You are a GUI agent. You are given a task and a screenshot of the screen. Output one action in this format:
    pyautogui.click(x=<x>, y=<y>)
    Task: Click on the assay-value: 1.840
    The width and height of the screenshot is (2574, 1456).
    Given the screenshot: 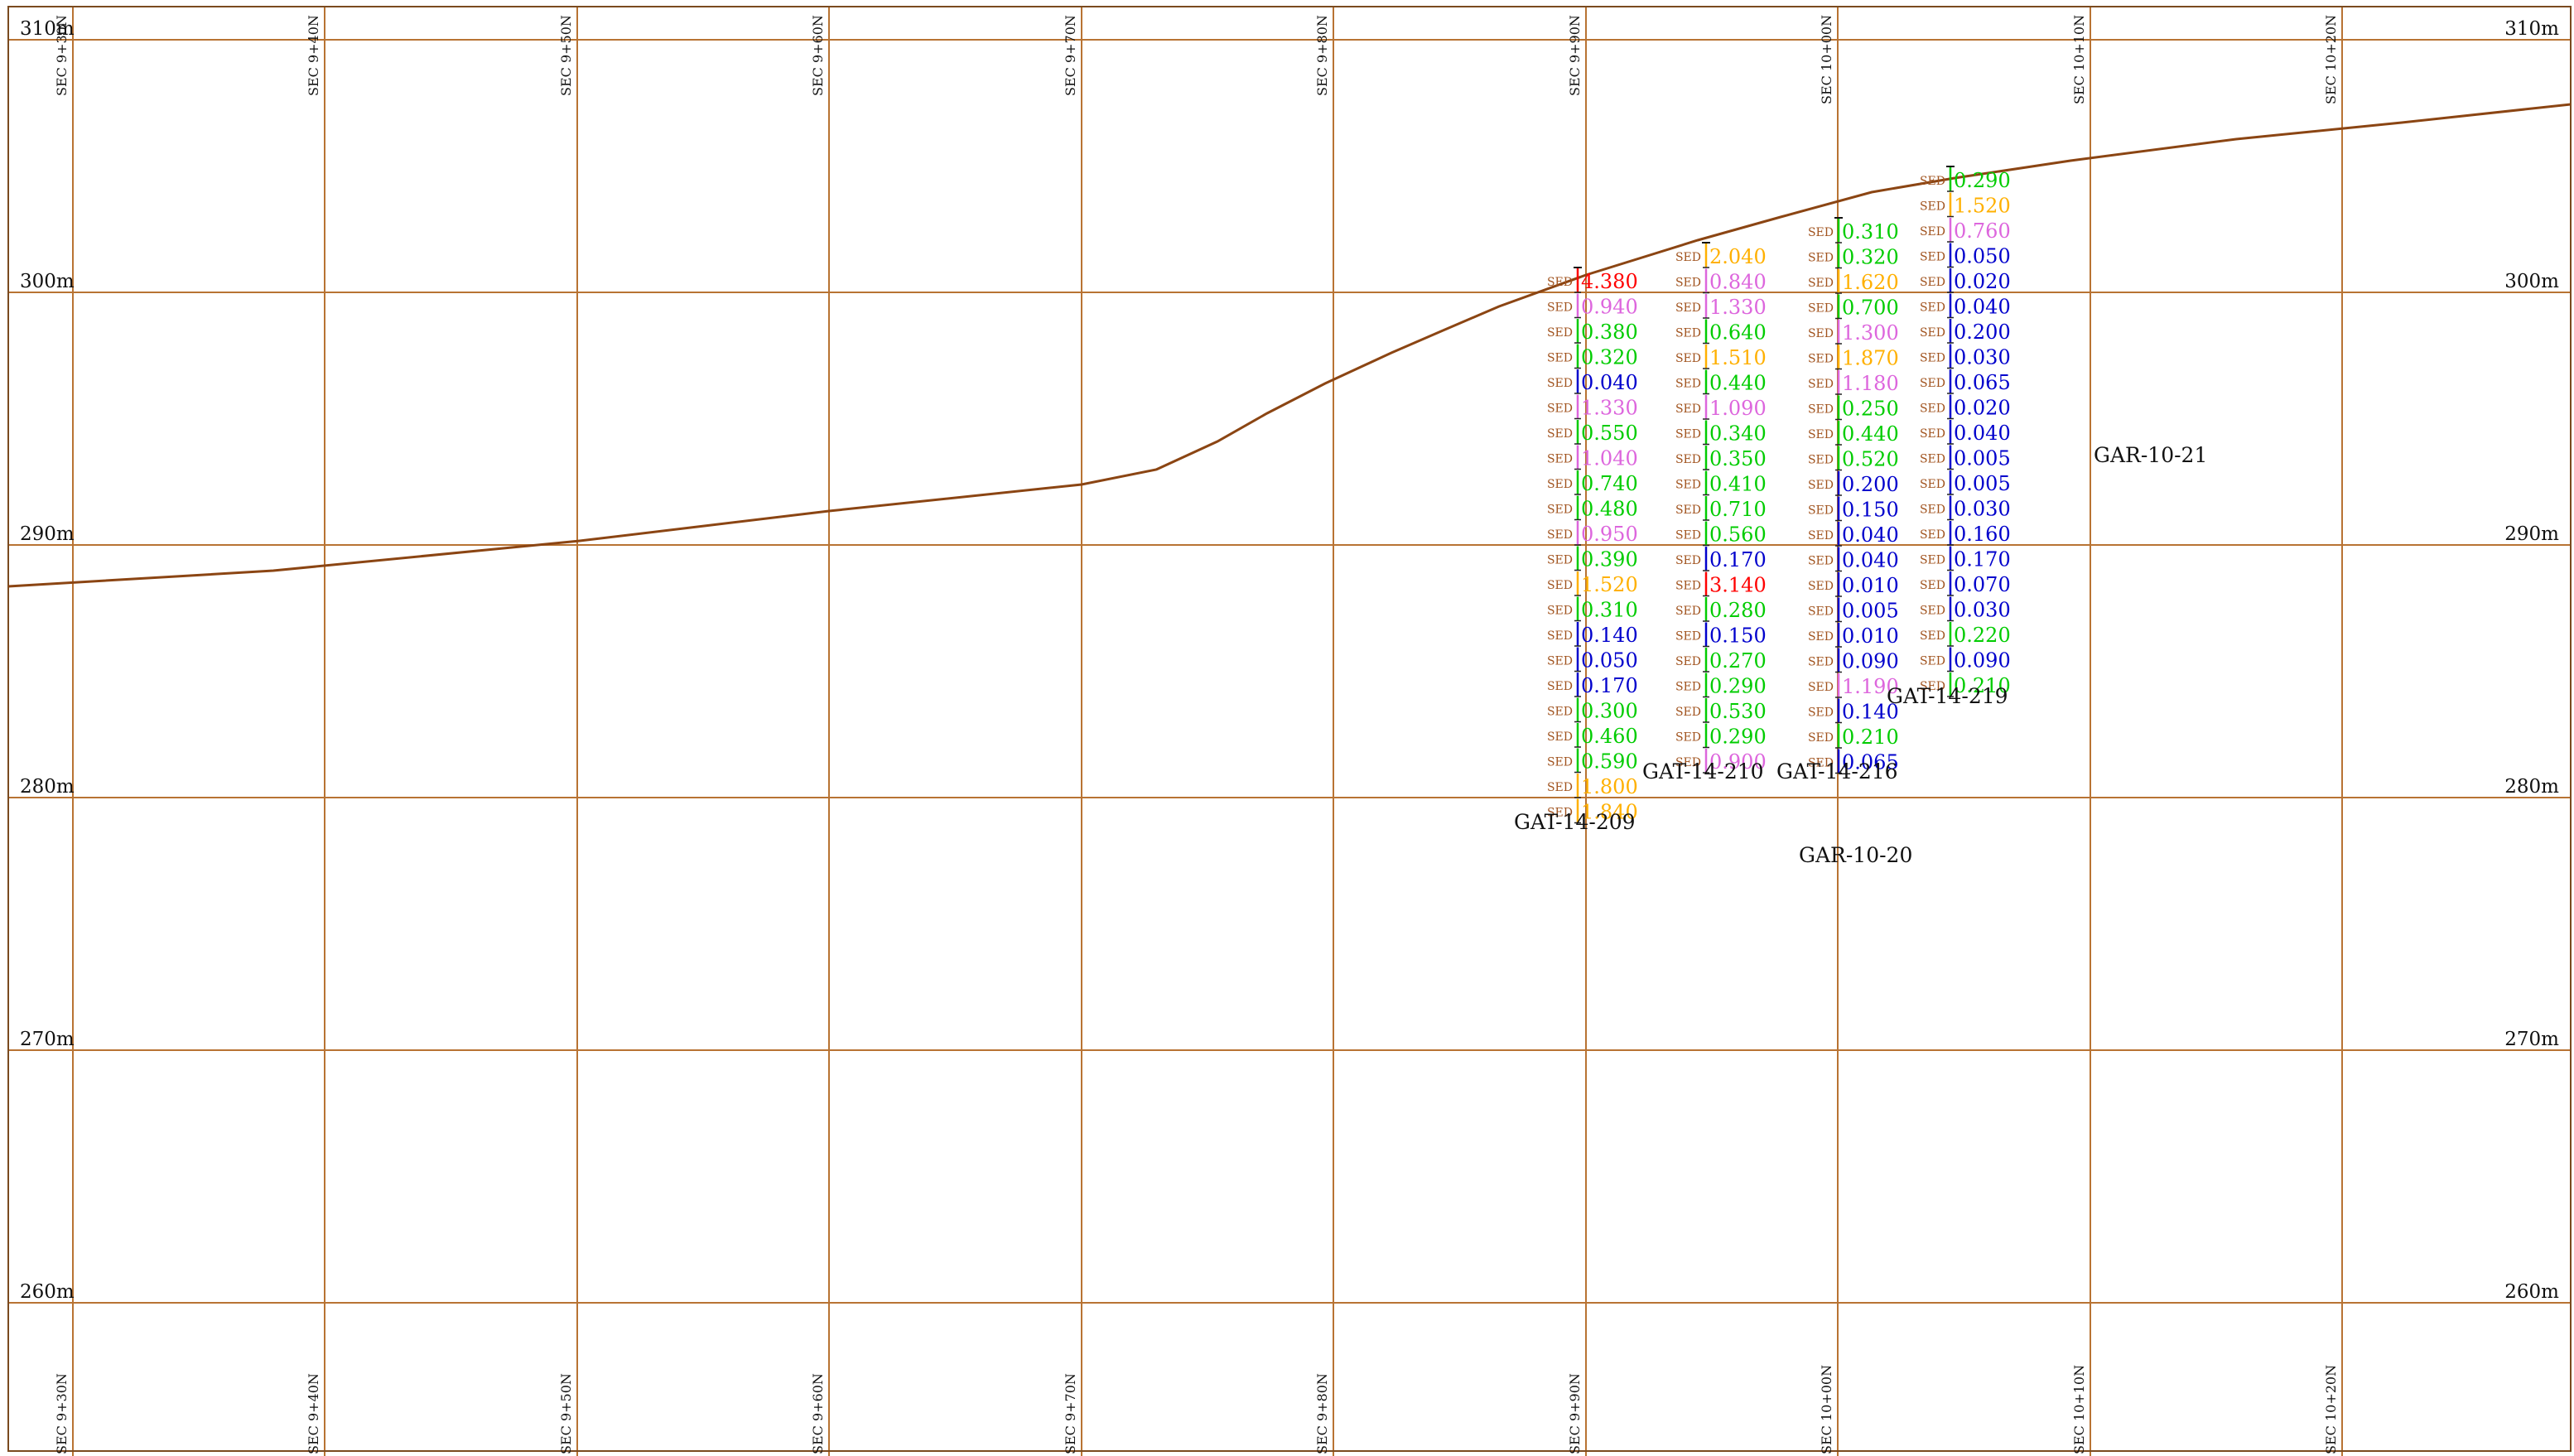 What is the action you would take?
    pyautogui.click(x=1609, y=812)
    